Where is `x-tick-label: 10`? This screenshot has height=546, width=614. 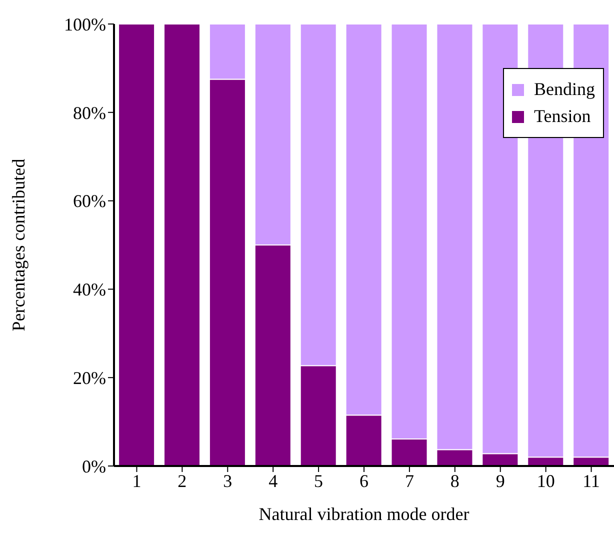 x-tick-label: 10 is located at coordinates (545, 480).